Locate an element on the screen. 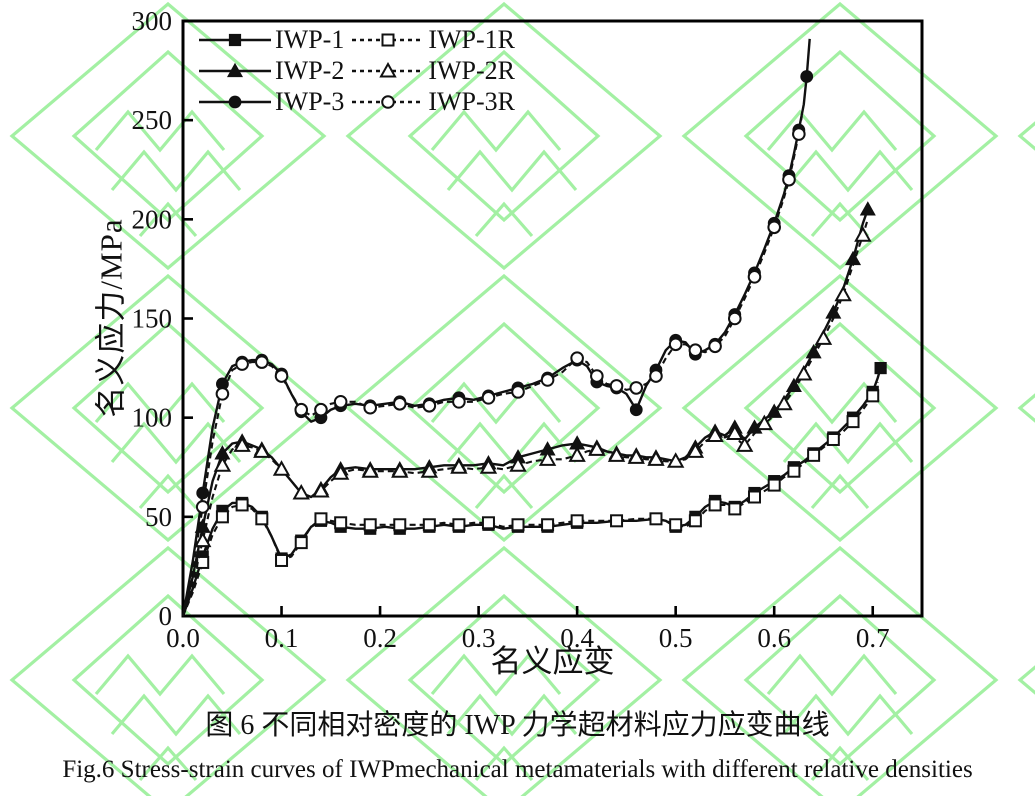 This screenshot has height=796, width=1035. legend-label-IWP-3: IWP-3 is located at coordinates (310, 101).